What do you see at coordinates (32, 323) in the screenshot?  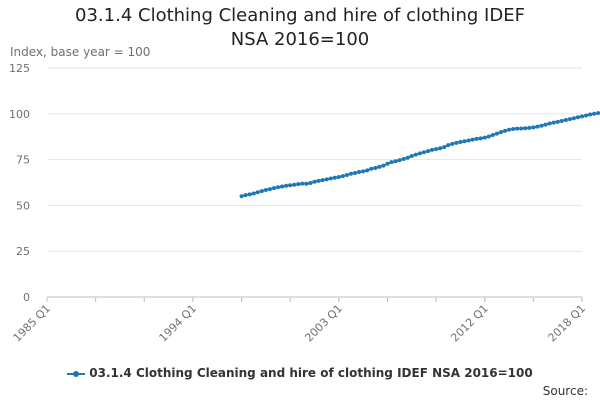 I see `x-tick-label: 1985 Q1` at bounding box center [32, 323].